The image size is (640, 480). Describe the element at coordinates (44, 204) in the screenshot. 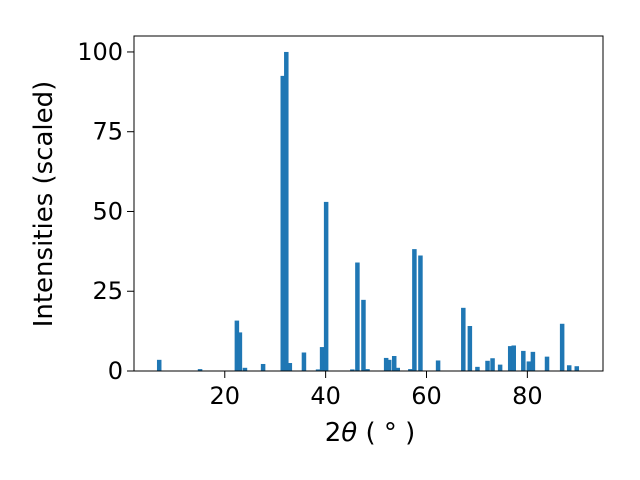

I see `y-axis-label: Intensities (scaled)` at that location.